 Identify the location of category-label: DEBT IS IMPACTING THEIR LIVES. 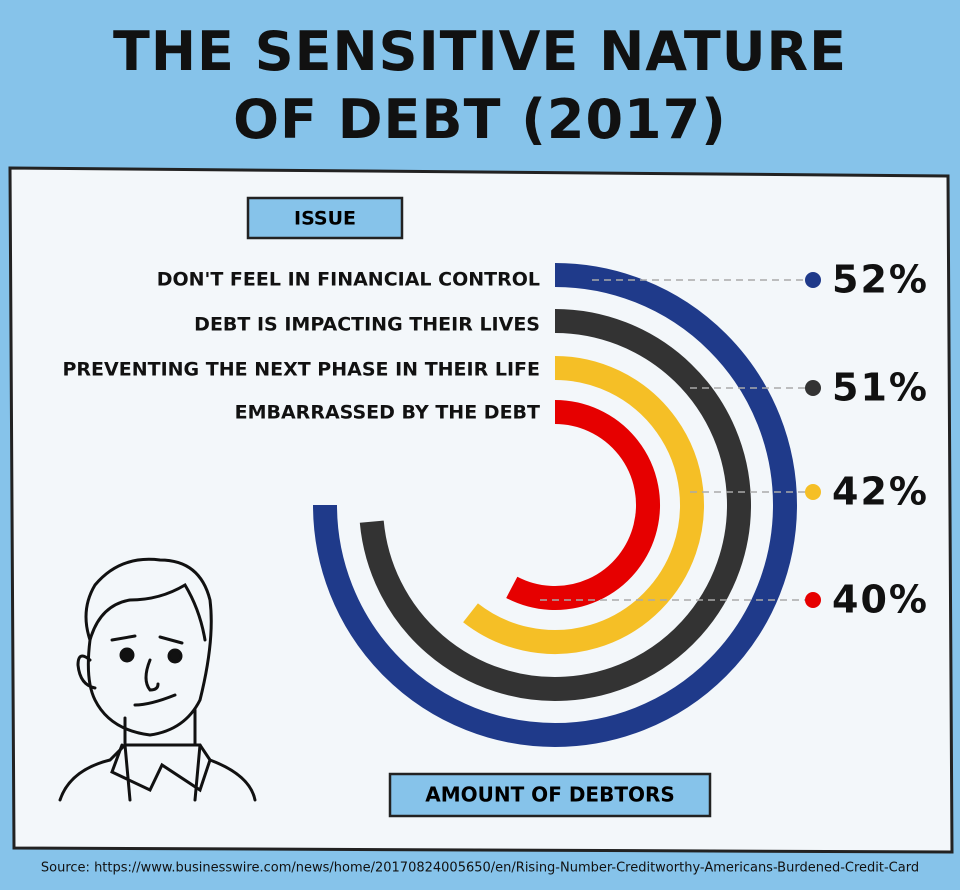
(367, 325).